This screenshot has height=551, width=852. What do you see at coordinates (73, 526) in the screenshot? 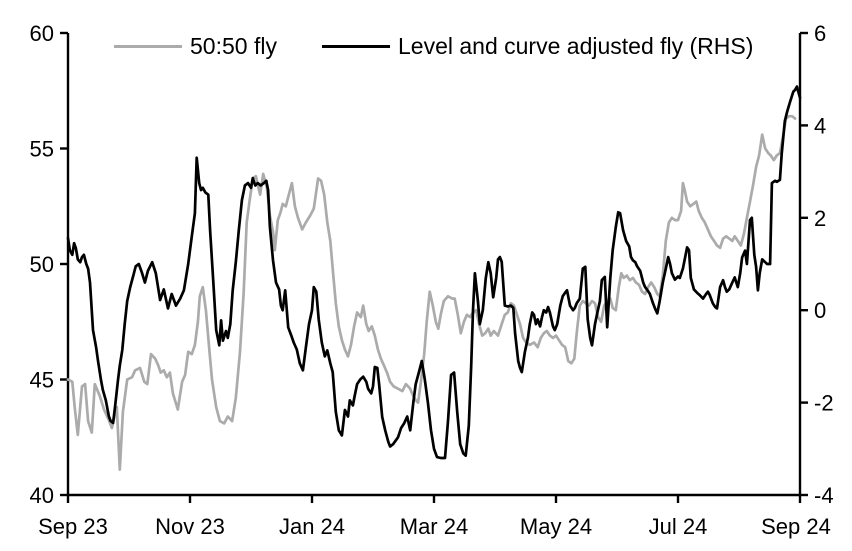
I see `x-tick-label: Sep 23` at bounding box center [73, 526].